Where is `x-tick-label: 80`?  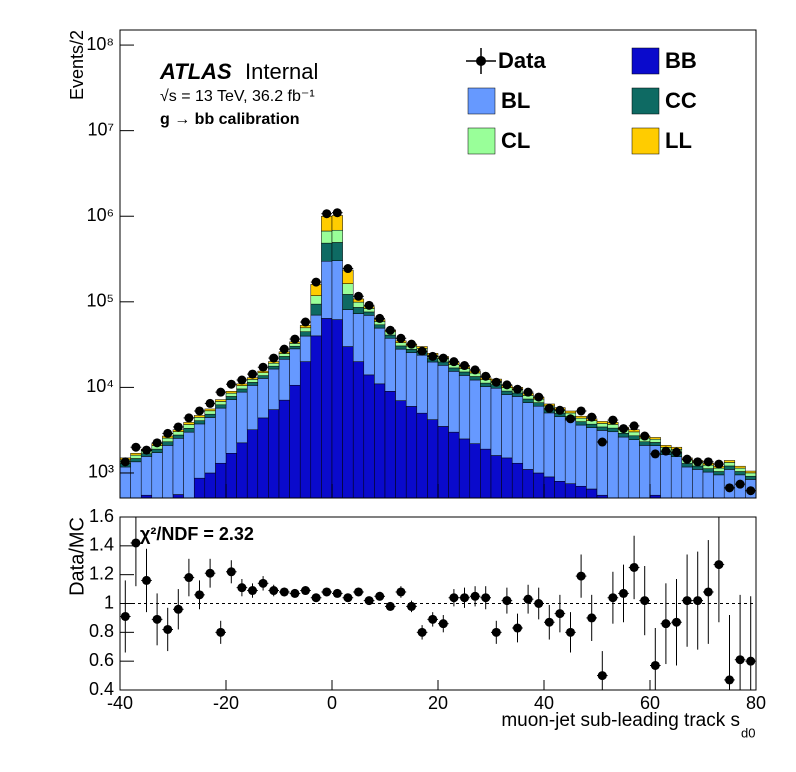
x-tick-label: 80 is located at coordinates (756, 703).